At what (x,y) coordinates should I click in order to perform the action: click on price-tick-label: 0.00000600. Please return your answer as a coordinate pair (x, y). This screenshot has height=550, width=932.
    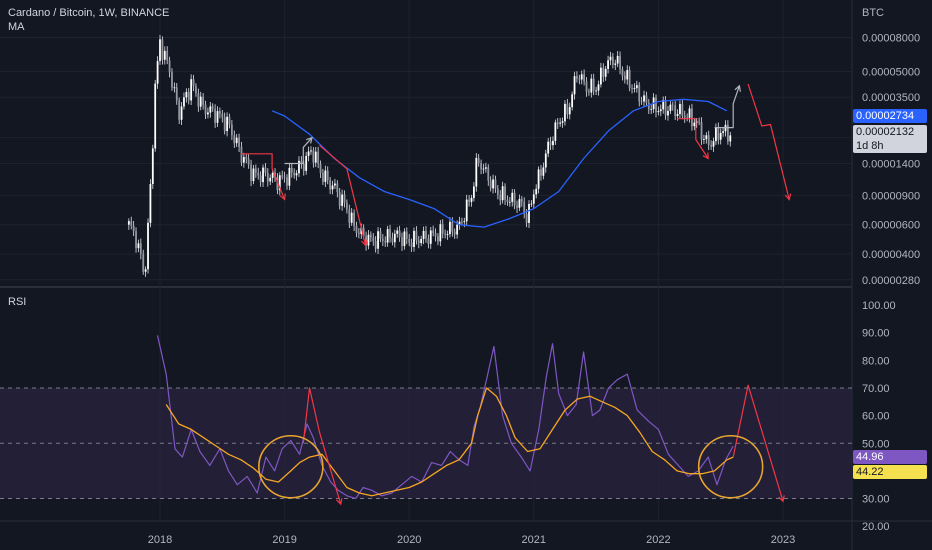
    Looking at the image, I should click on (891, 226).